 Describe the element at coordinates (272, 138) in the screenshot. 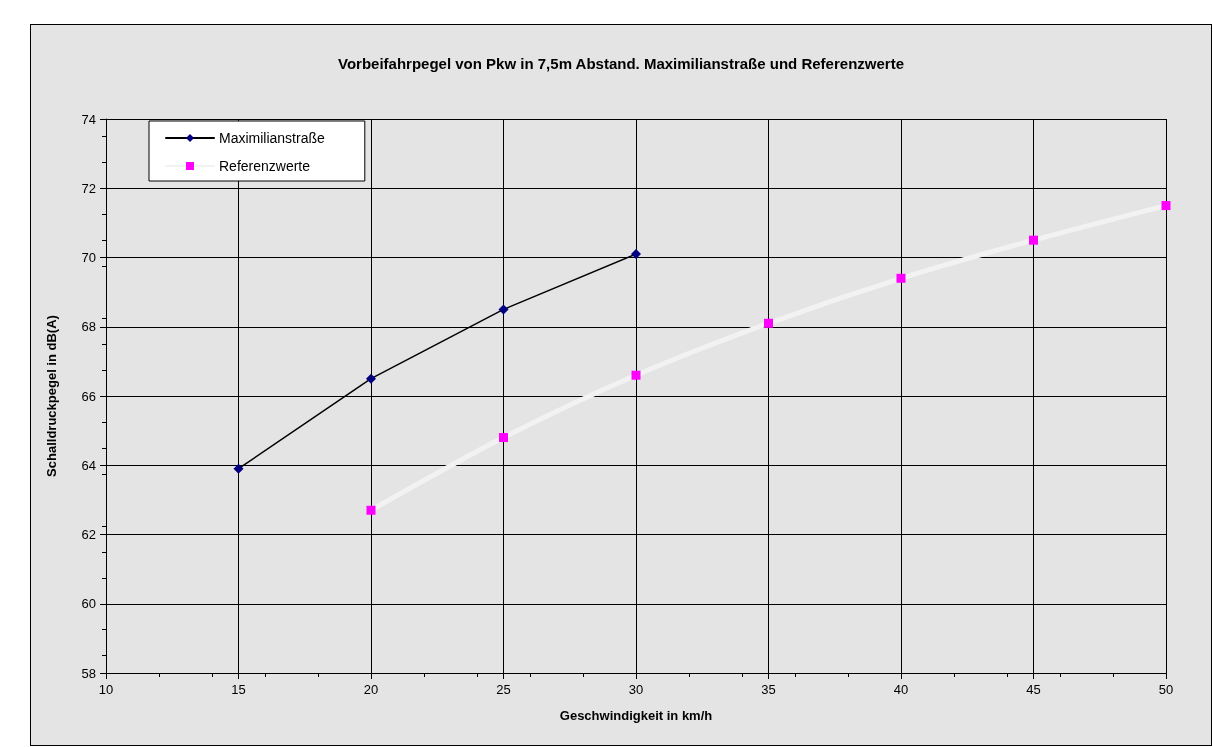

I see `legend-label: Maximilianstraße` at that location.